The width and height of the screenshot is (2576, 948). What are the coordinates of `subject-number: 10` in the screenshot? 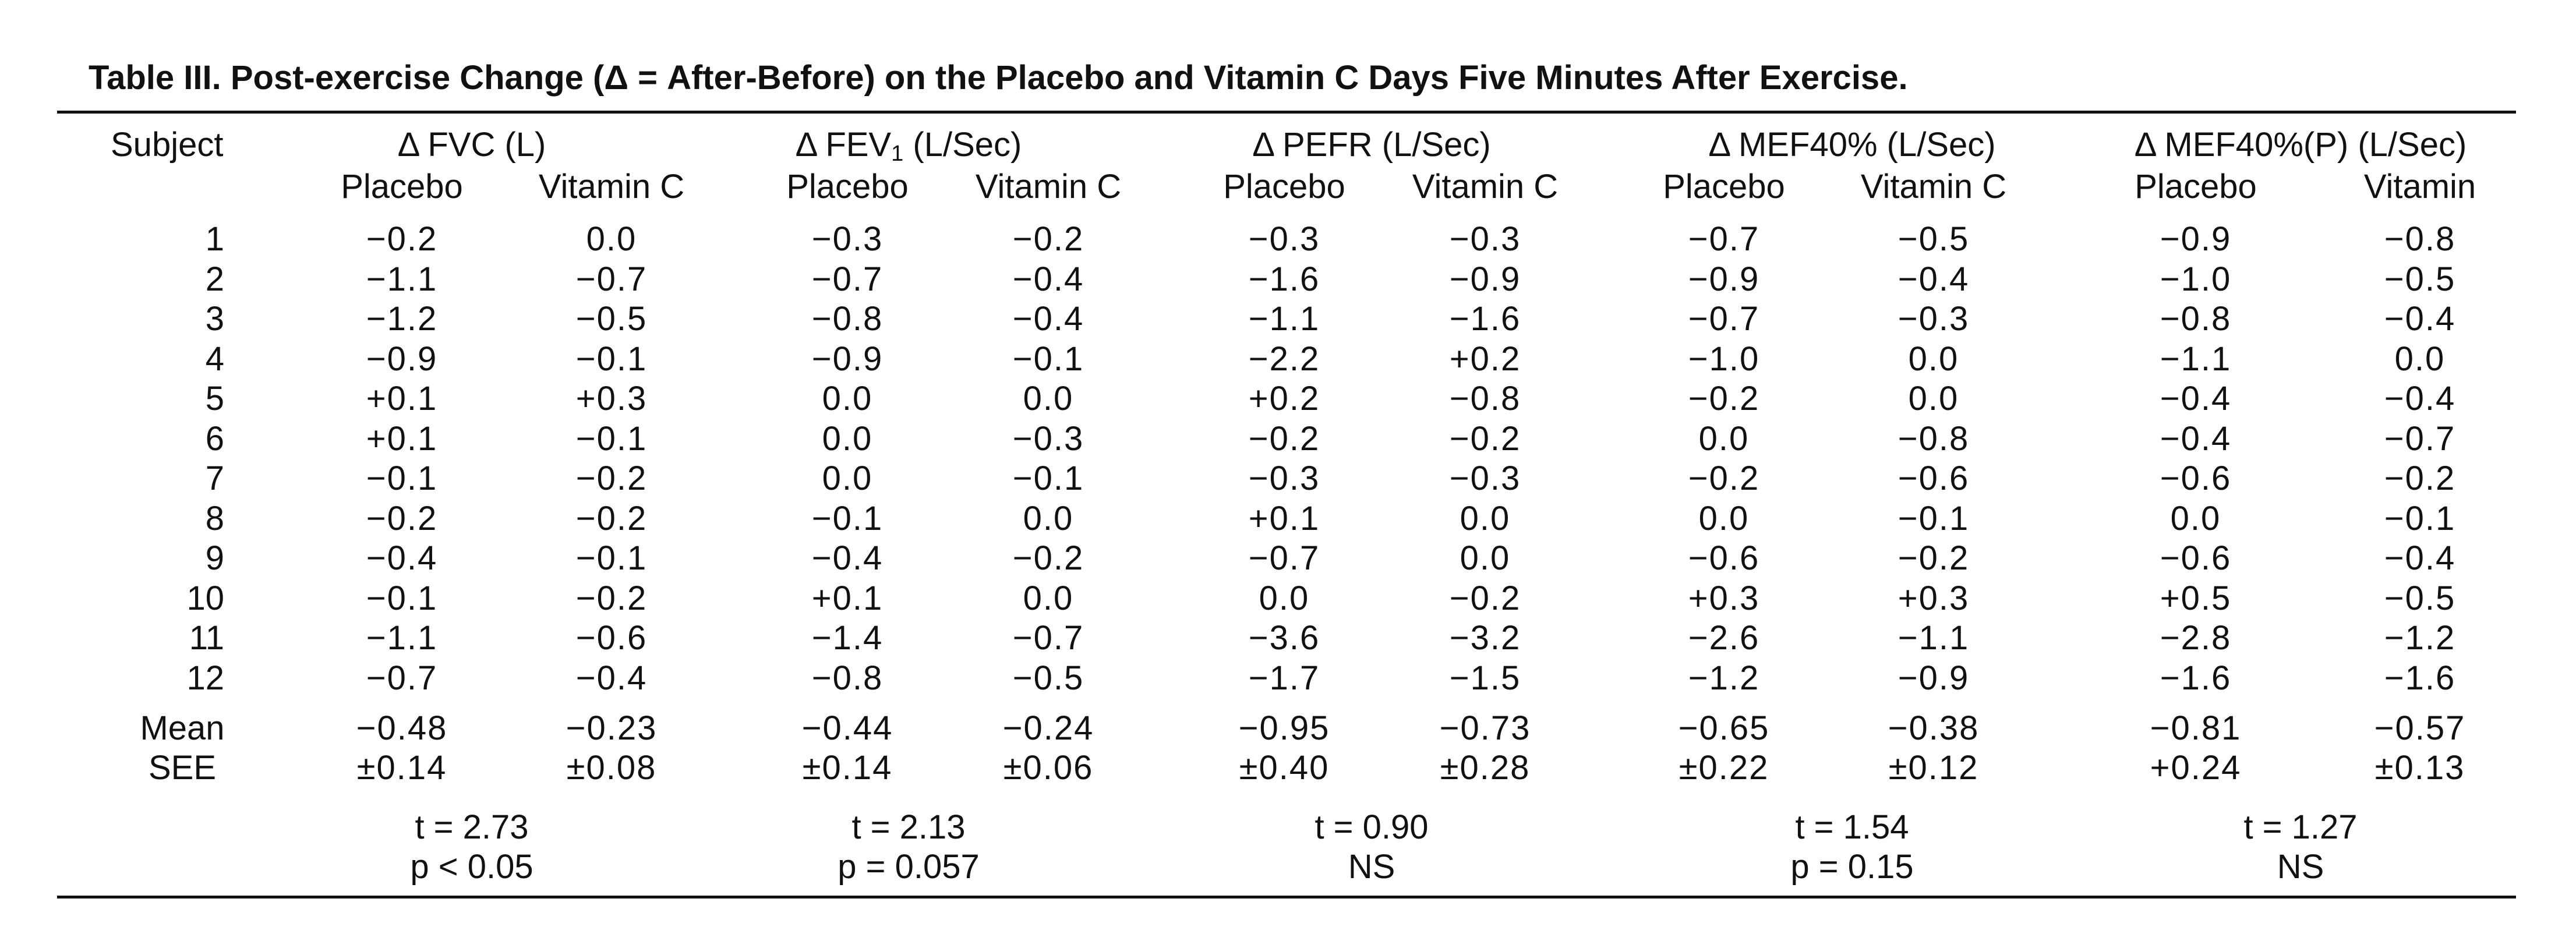 It's located at (205, 598).